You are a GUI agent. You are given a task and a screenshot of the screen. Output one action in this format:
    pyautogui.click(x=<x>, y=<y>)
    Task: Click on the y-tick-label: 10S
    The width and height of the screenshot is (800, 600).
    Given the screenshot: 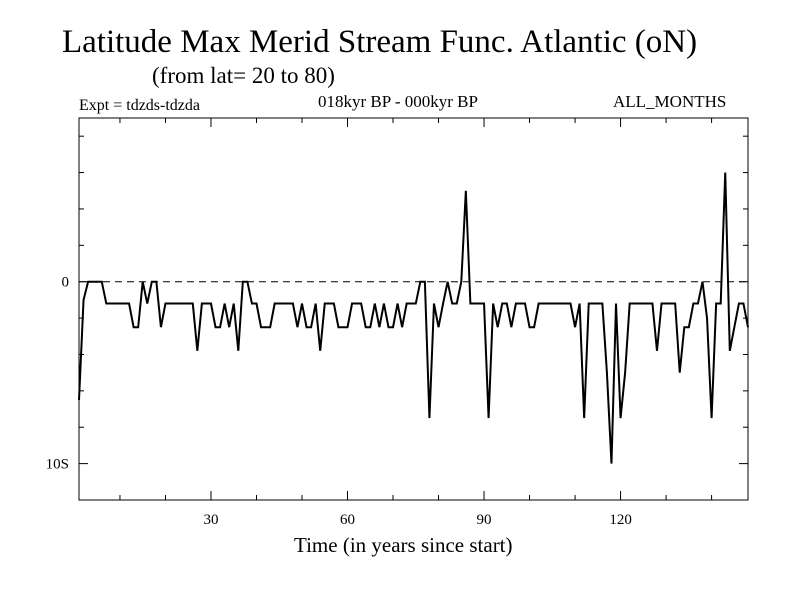 What is the action you would take?
    pyautogui.click(x=57, y=465)
    